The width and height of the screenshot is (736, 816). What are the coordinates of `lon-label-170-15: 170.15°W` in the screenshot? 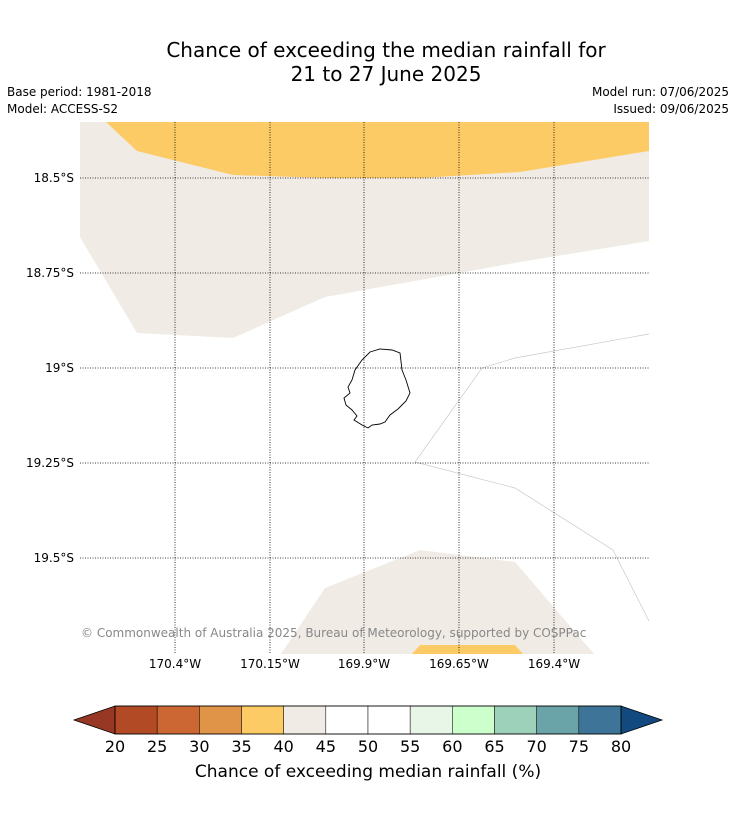 It's located at (270, 664).